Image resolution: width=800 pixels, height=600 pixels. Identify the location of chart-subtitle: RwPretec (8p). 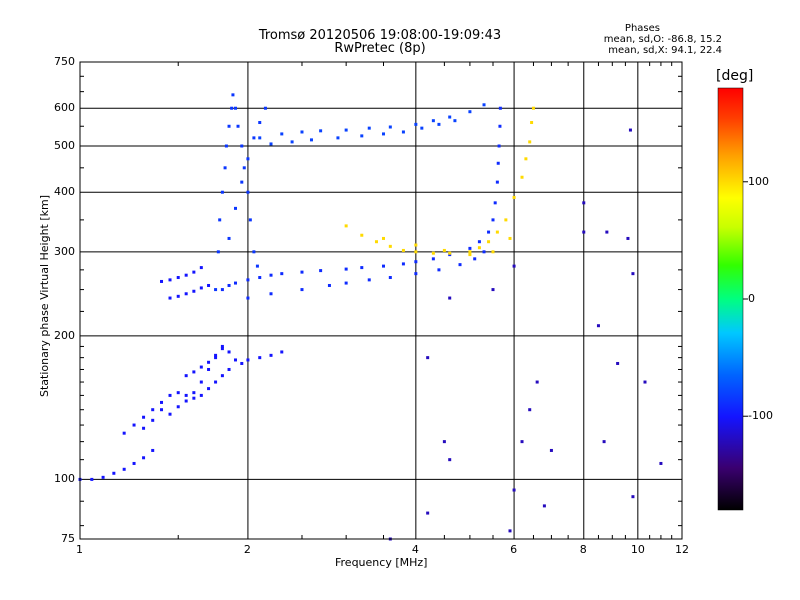
(380, 48).